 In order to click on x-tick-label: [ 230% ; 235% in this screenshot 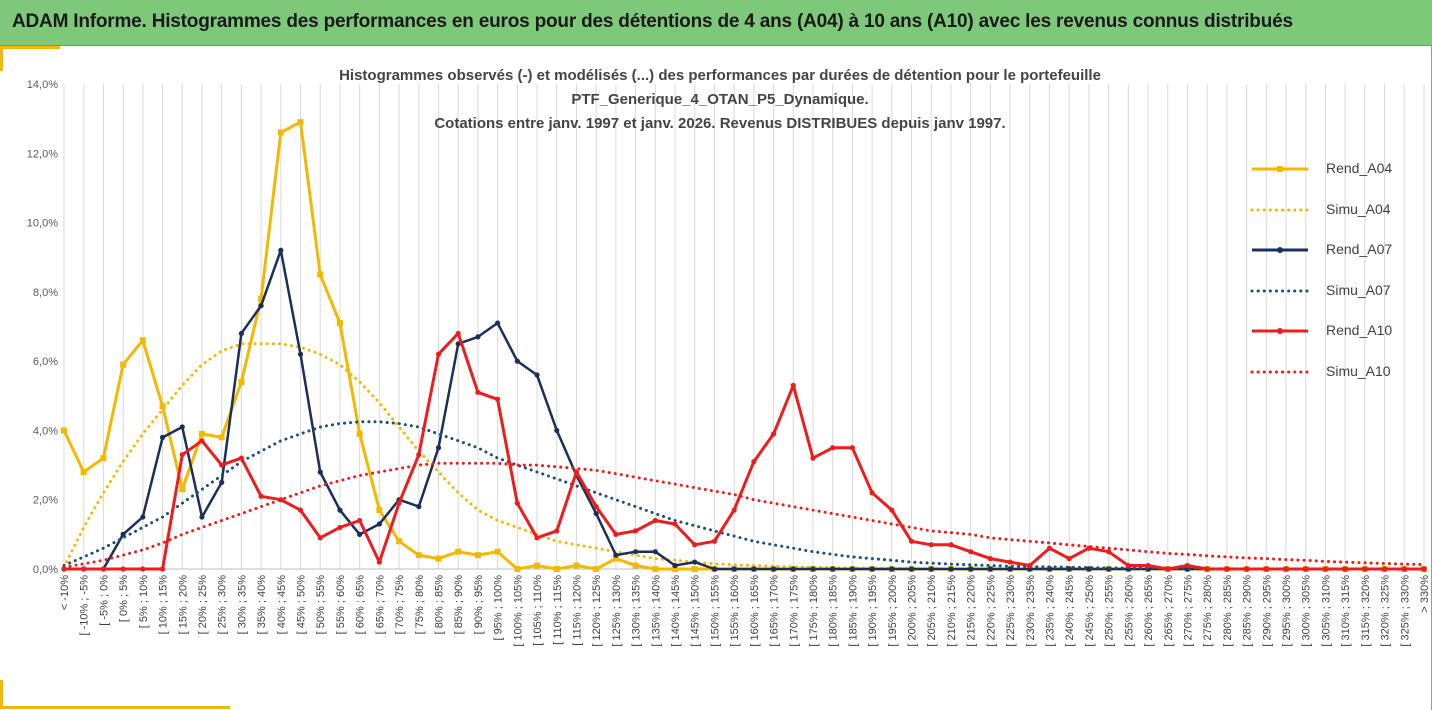, I will do `click(1031, 611)`.